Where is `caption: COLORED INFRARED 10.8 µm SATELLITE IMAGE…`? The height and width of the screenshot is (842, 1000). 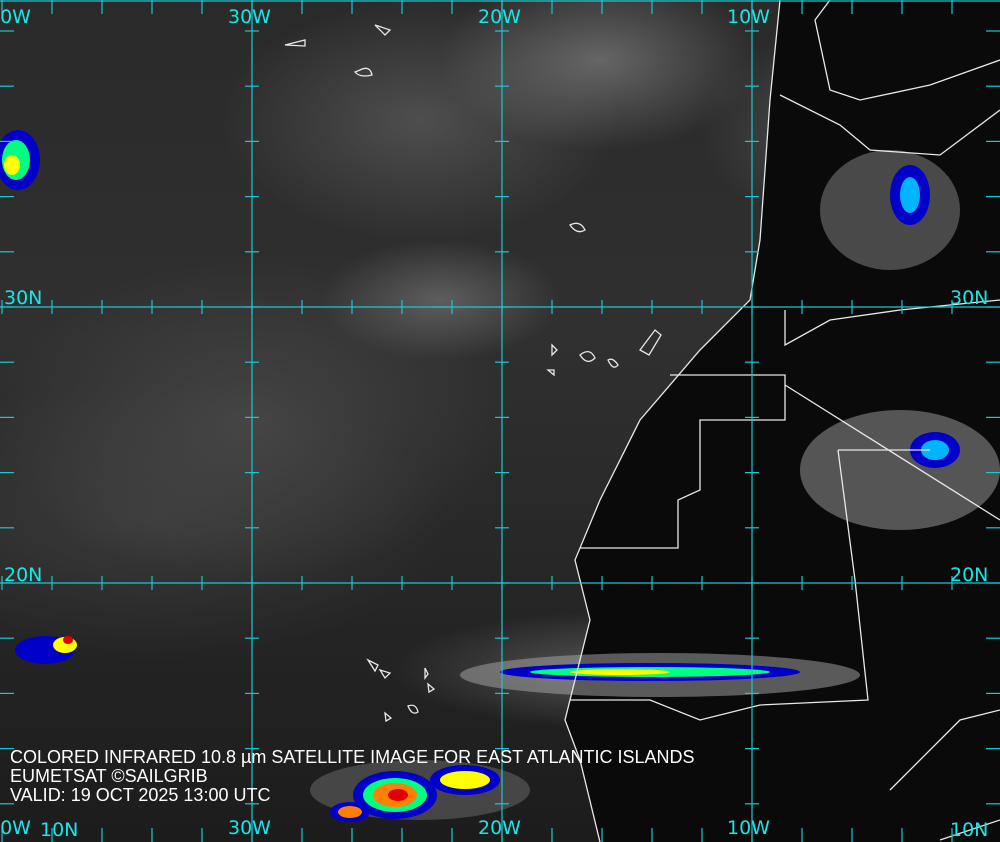 caption: COLORED INFRARED 10.8 µm SATELLITE IMAGE… is located at coordinates (352, 776).